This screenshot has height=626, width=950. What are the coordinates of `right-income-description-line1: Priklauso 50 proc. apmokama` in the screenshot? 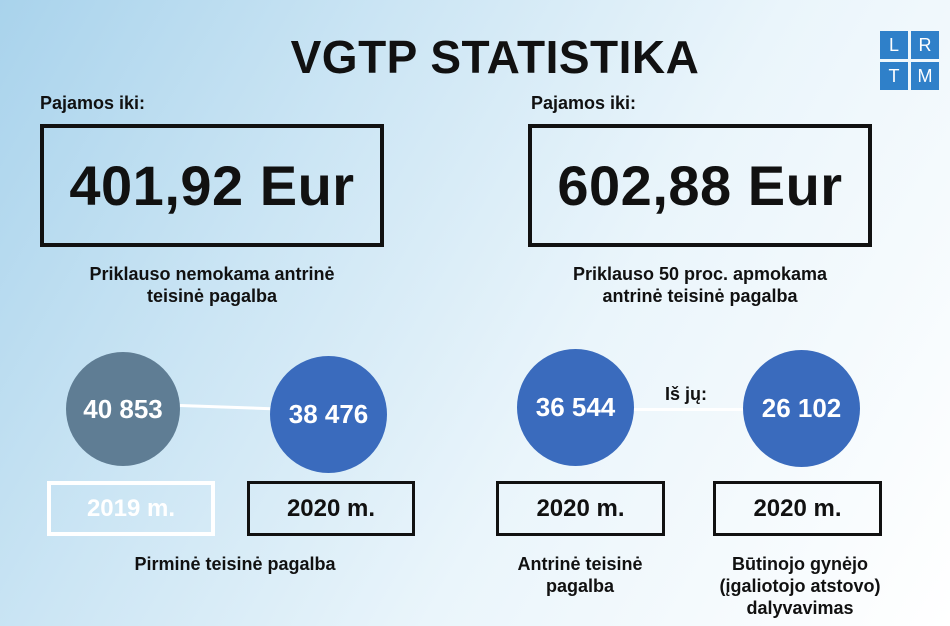 It's located at (700, 274).